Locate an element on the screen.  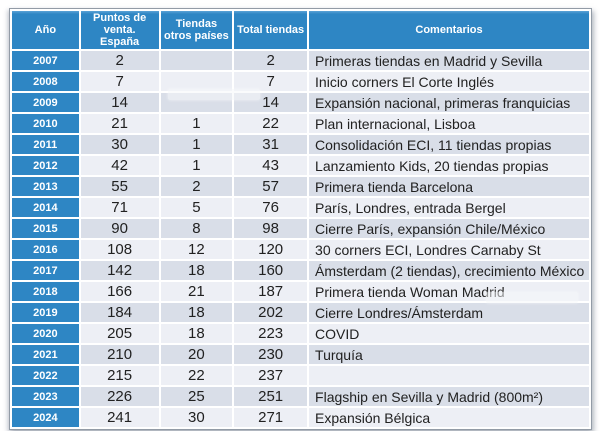
year-cell: 2008 is located at coordinates (45, 81).